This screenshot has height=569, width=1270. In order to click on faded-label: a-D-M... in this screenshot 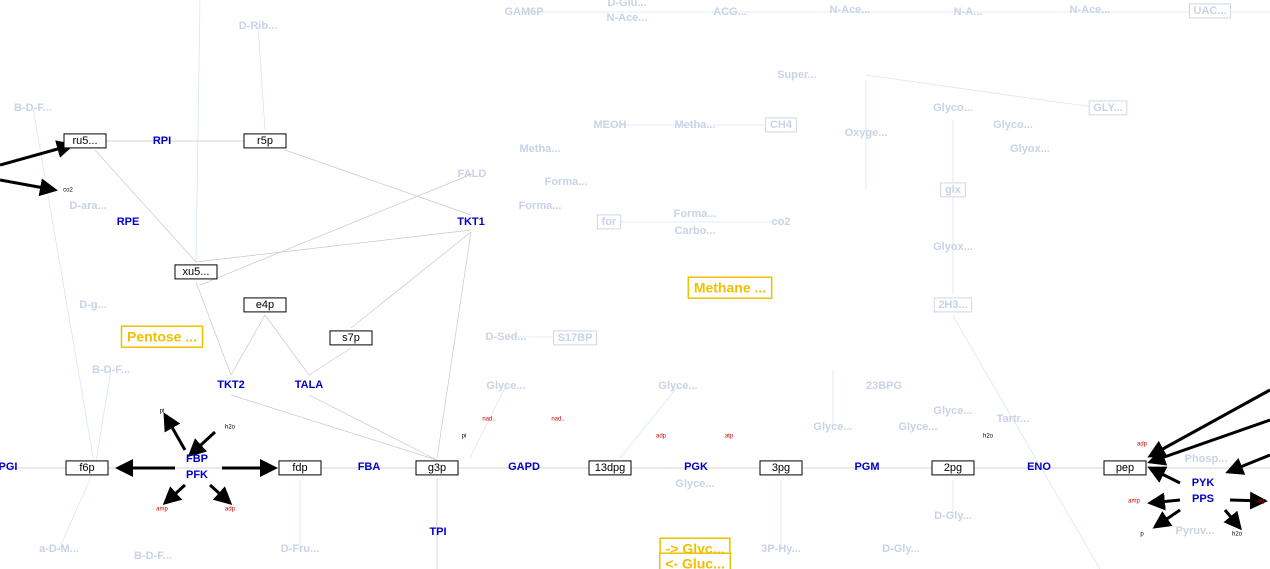, I will do `click(59, 549)`.